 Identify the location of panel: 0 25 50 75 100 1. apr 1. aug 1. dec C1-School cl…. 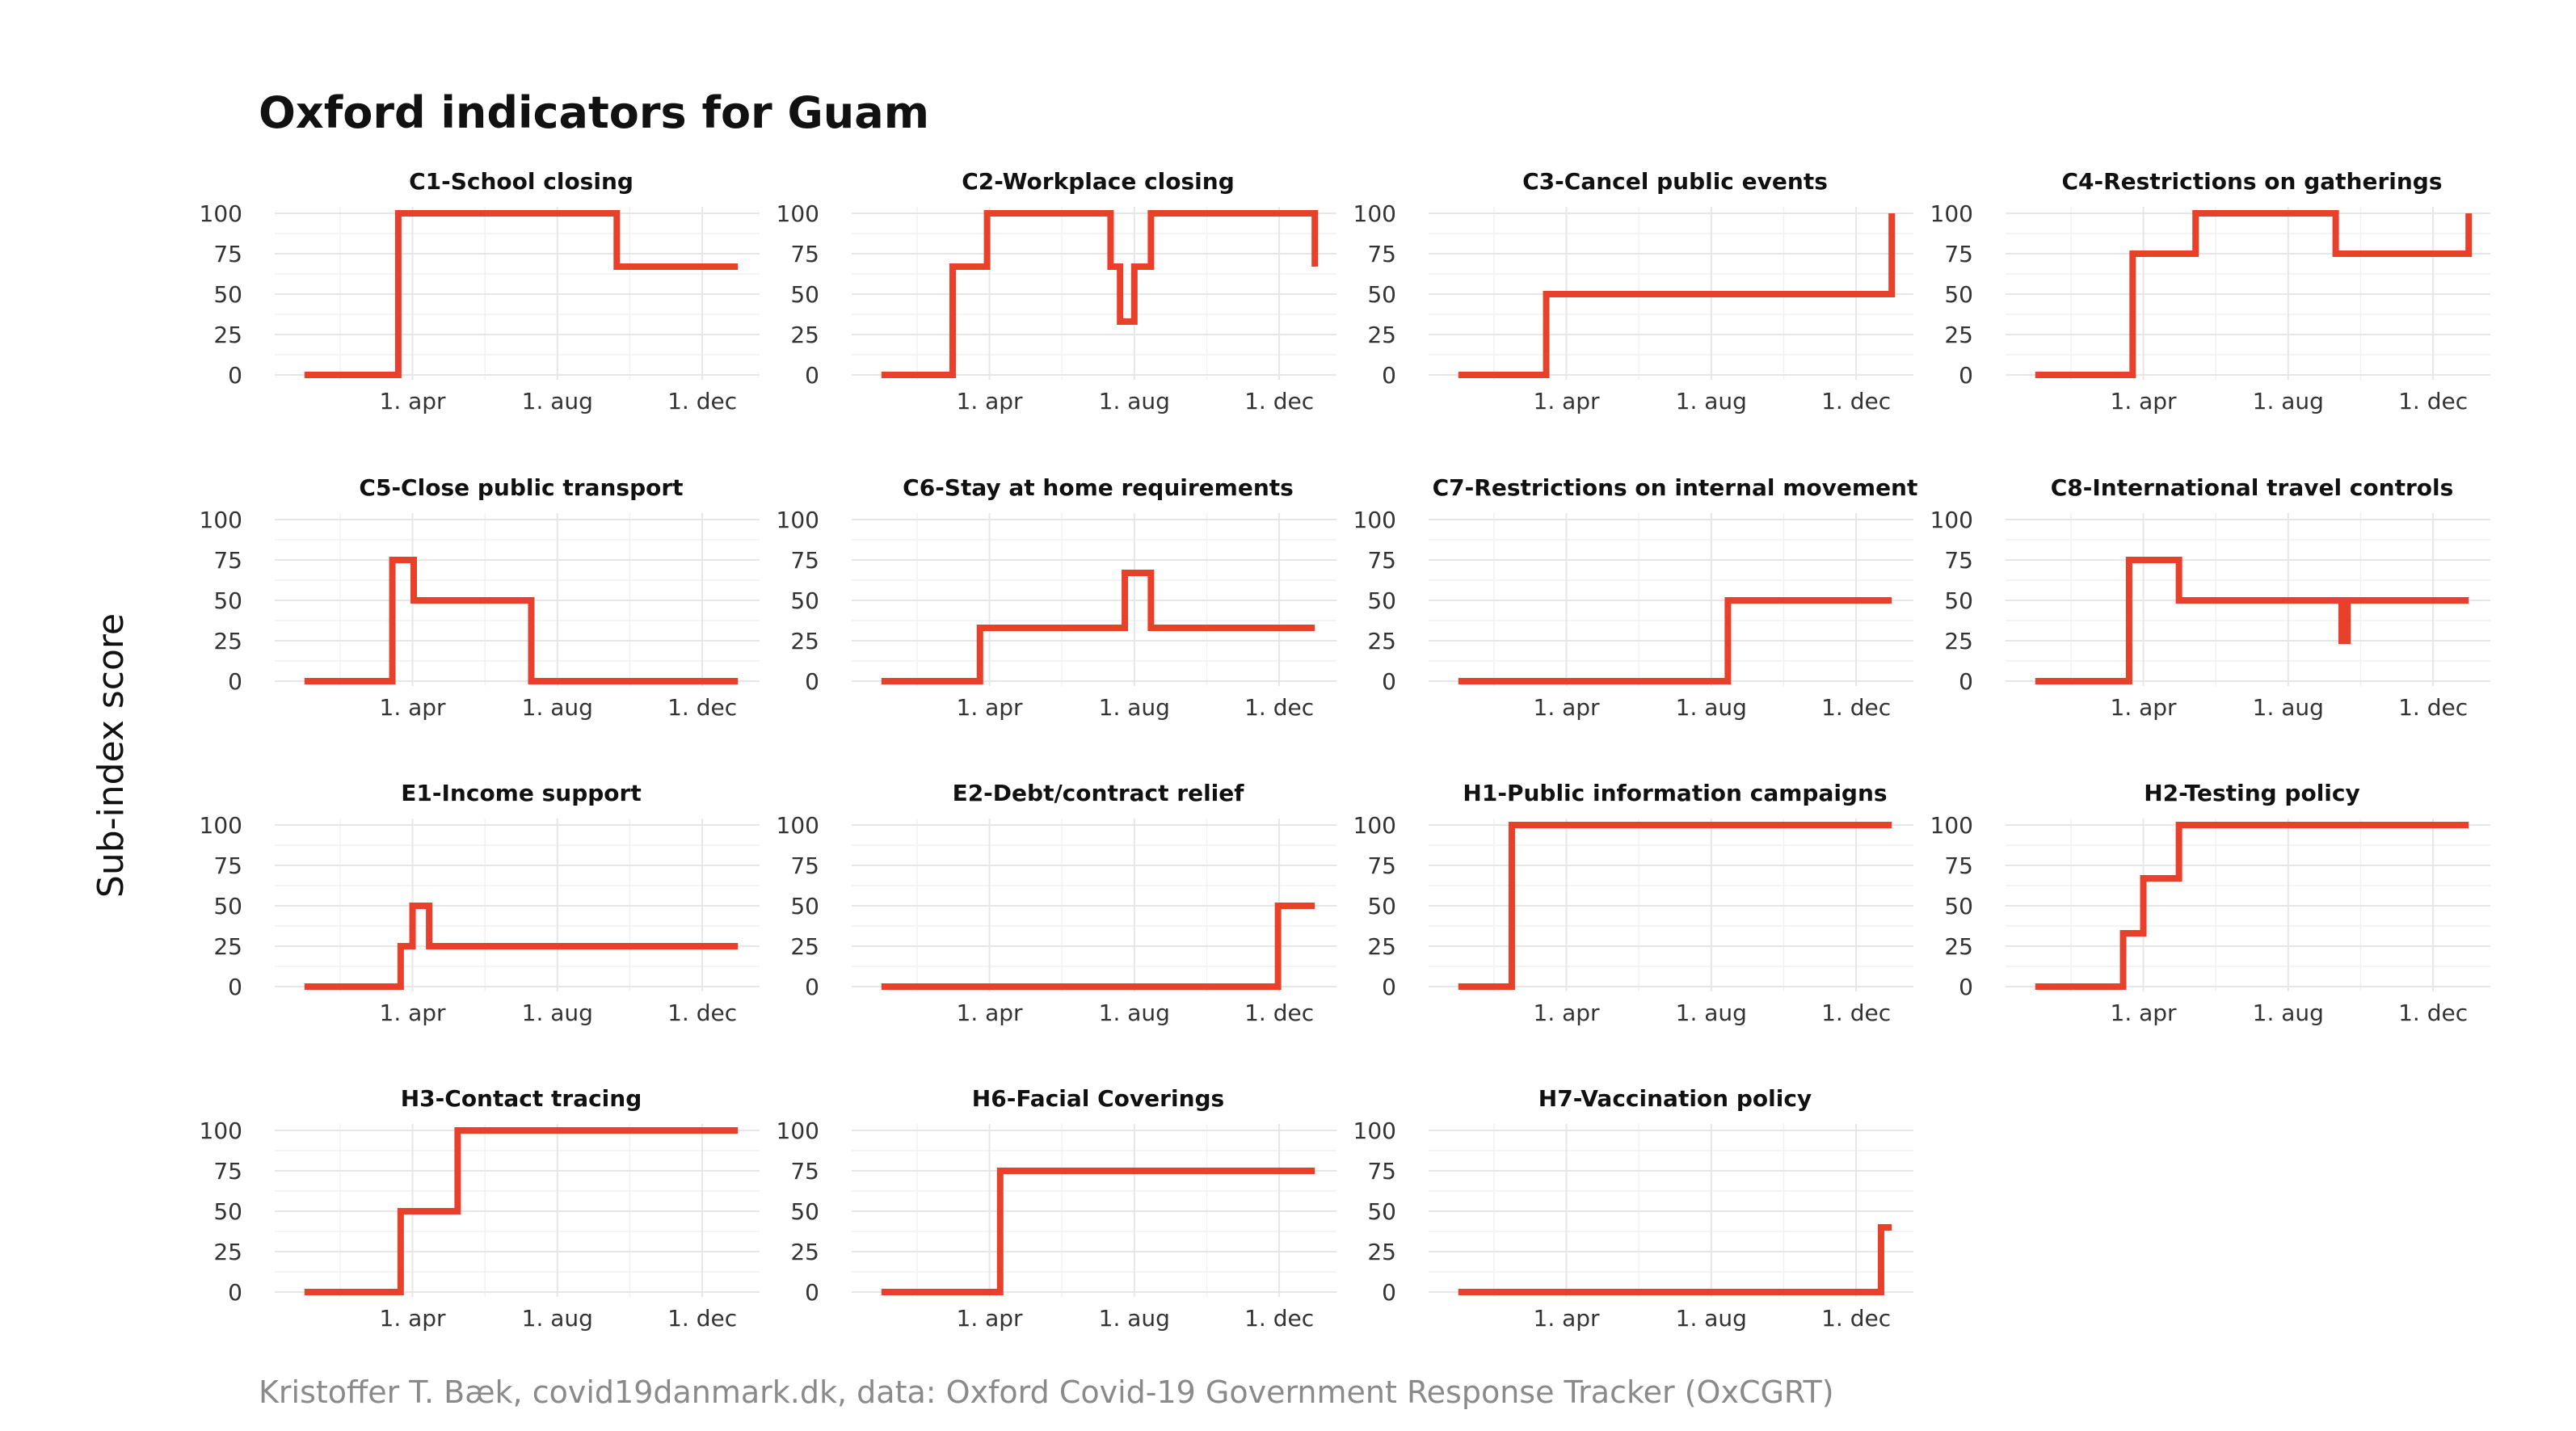
(480, 291).